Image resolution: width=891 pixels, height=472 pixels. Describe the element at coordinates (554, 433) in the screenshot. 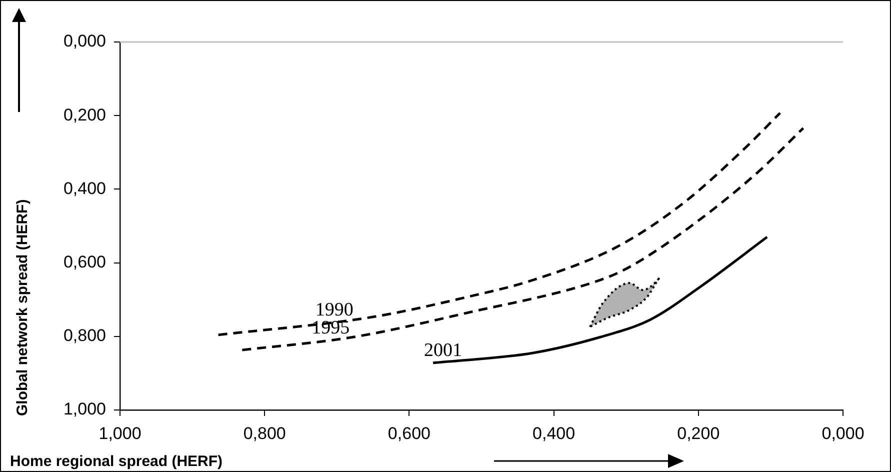

I see `x-tick-label: 0,400` at that location.